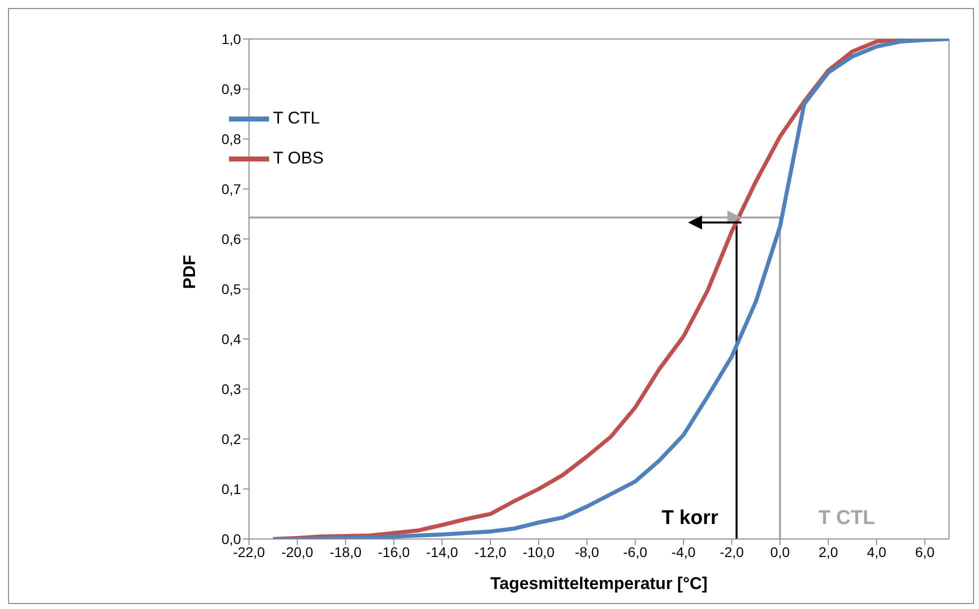  I want to click on x-tick-label: -4,0, so click(683, 552).